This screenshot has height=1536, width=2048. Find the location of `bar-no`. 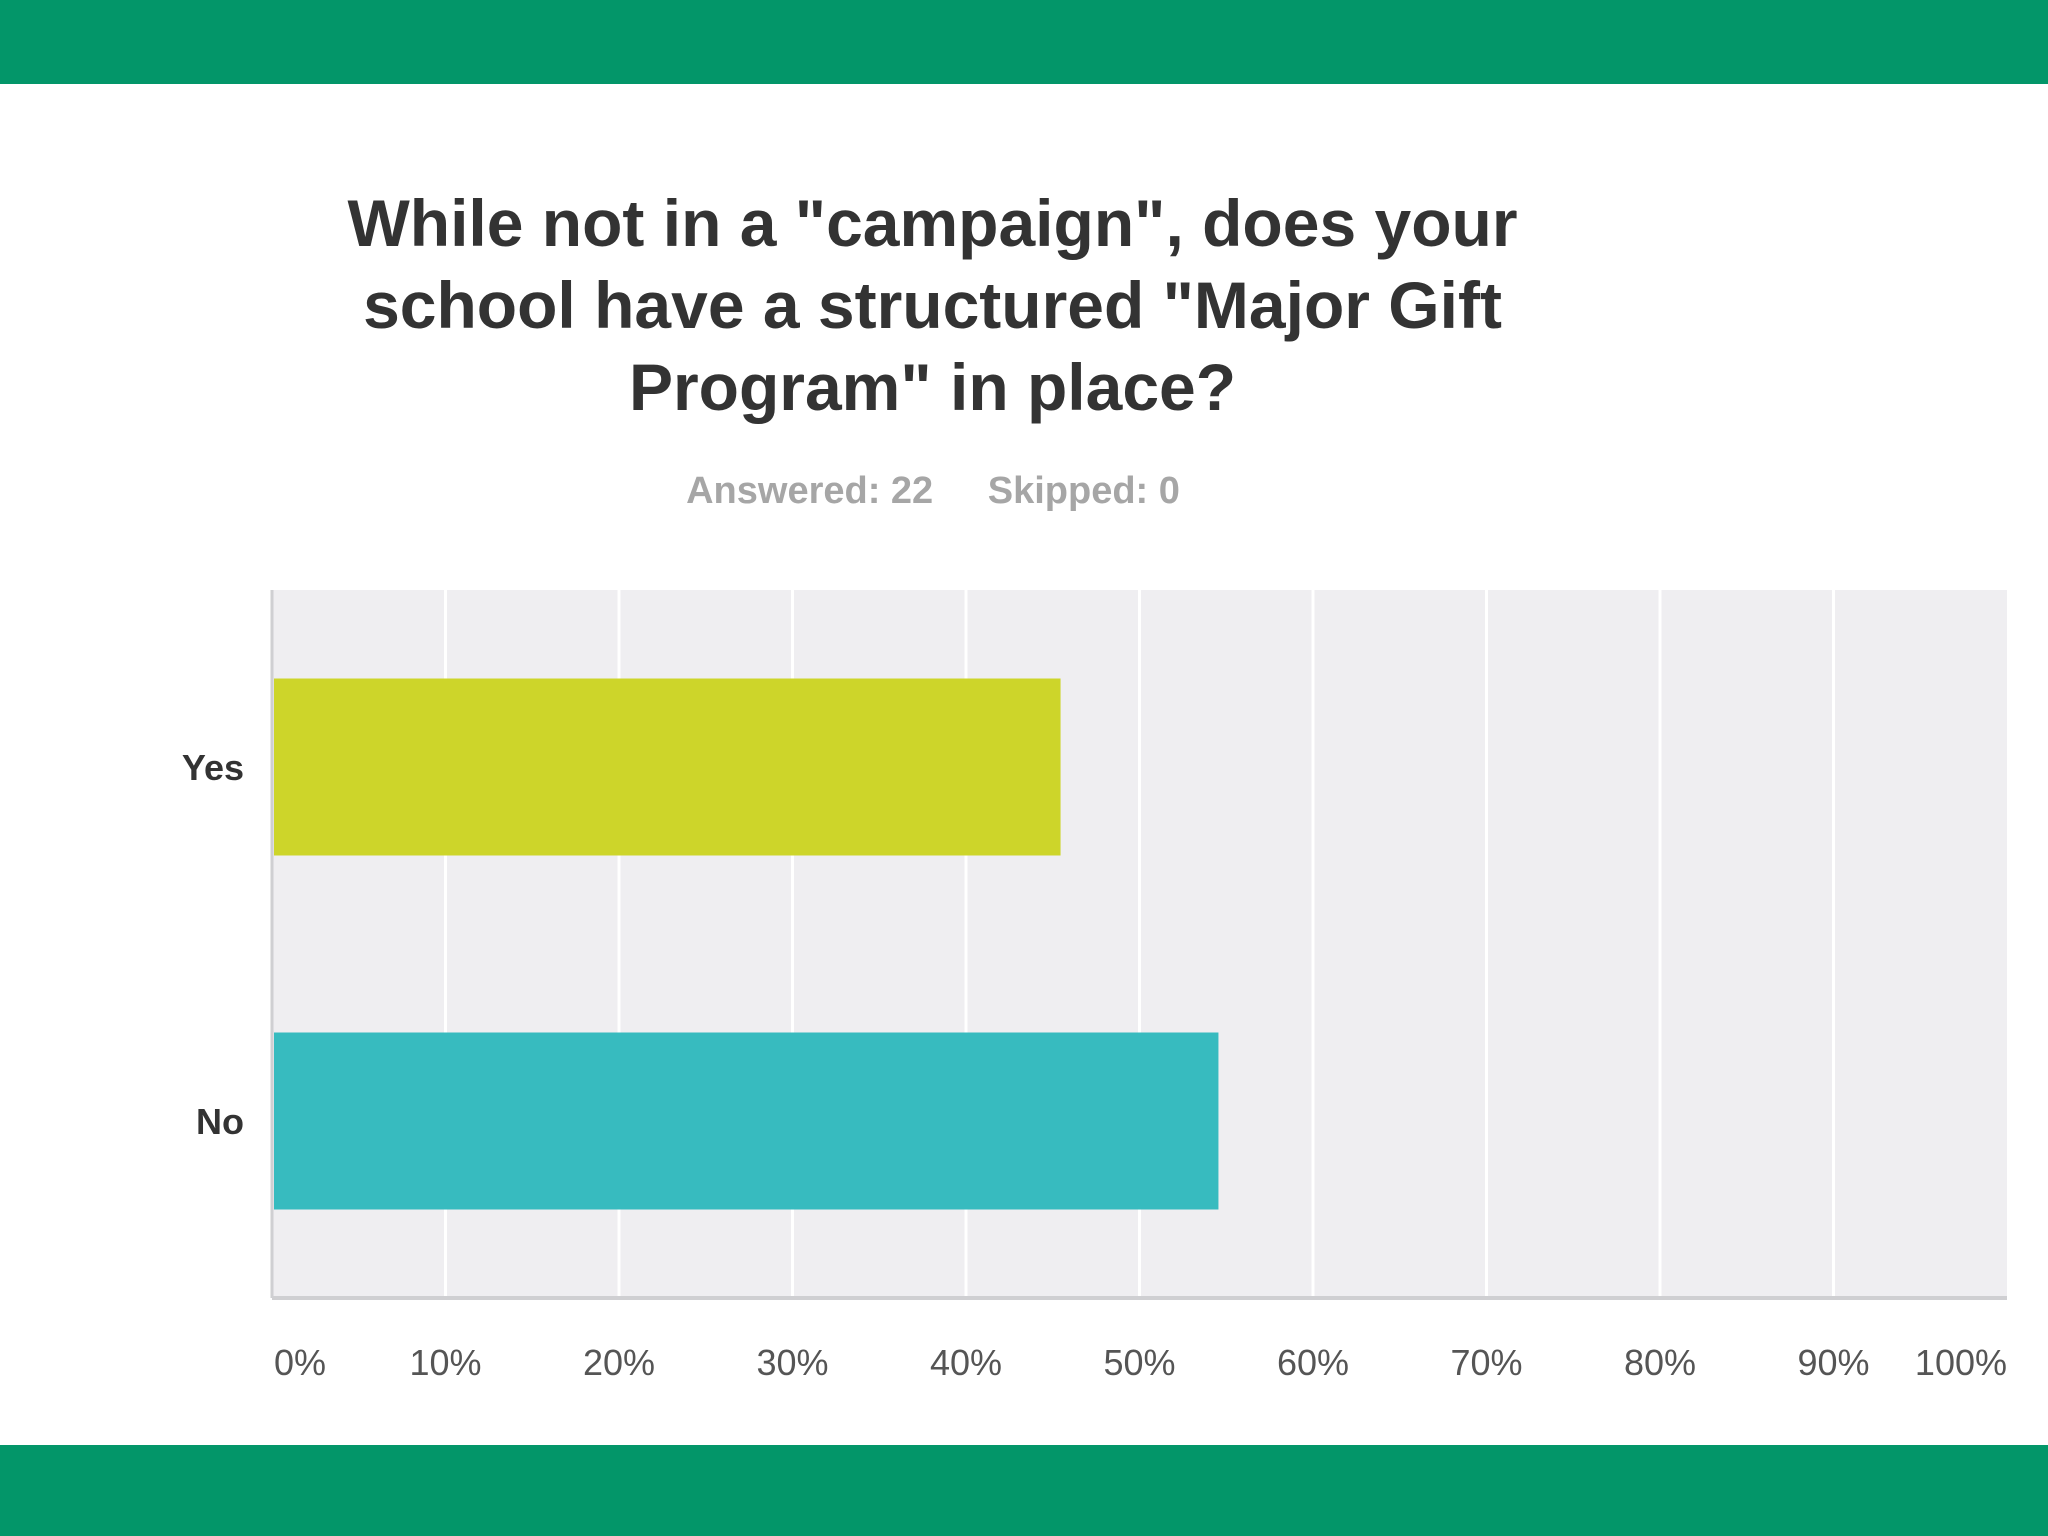

bar-no is located at coordinates (746, 1121).